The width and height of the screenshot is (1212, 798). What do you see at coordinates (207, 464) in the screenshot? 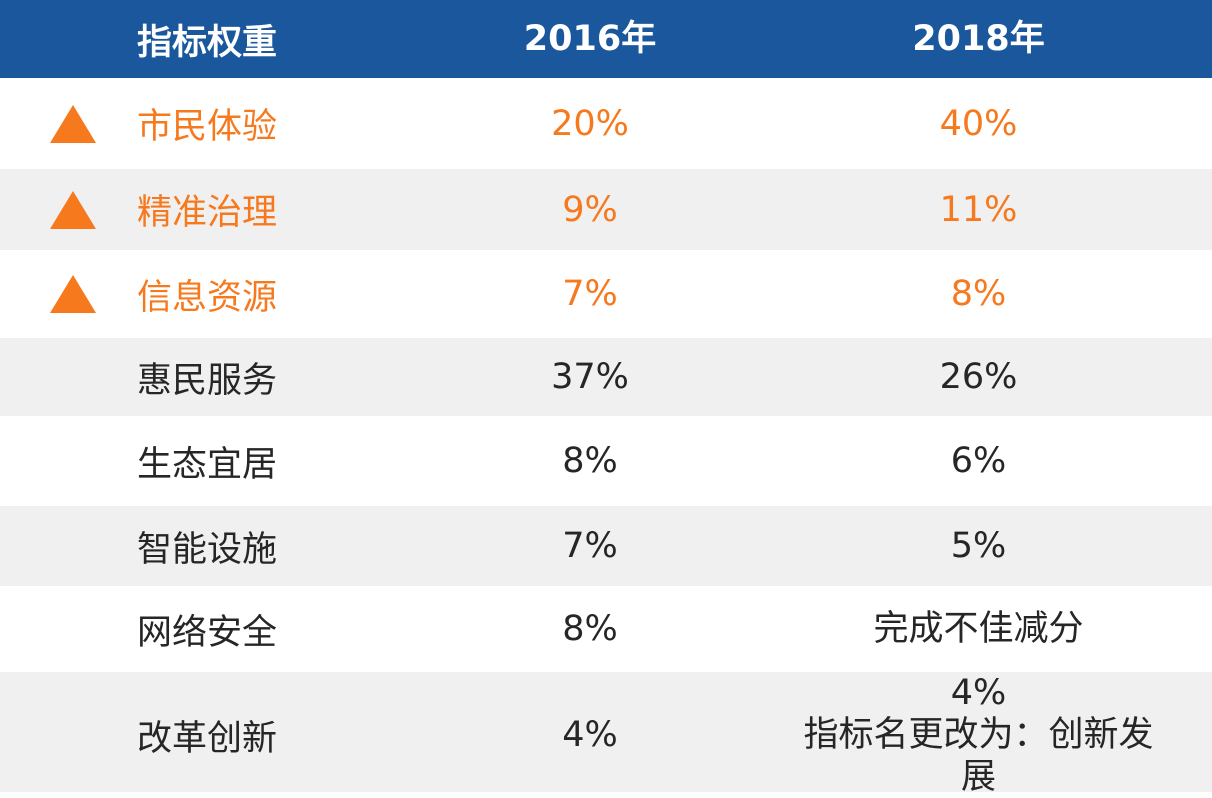
I see `indicator-label: 生态宜居` at bounding box center [207, 464].